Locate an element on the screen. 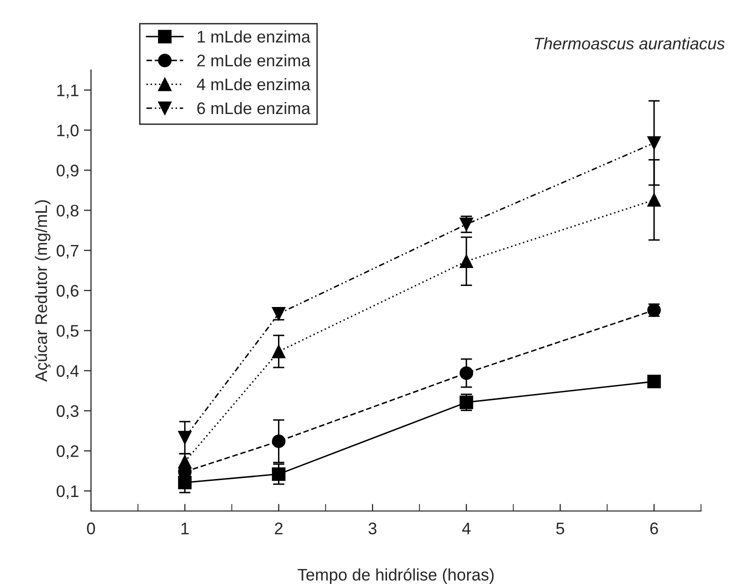  y-tick-label: 0,5 is located at coordinates (67, 331).